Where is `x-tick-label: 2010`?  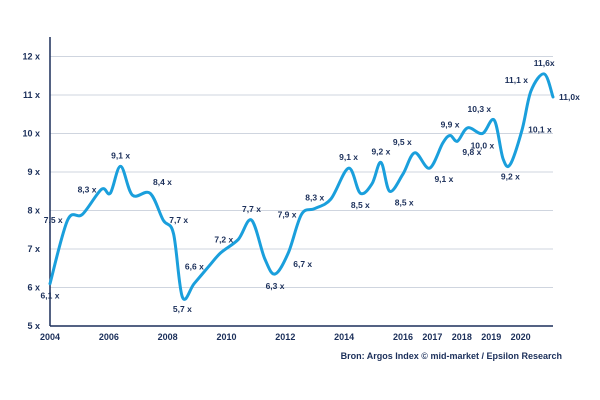
x-tick-label: 2010 is located at coordinates (226, 337).